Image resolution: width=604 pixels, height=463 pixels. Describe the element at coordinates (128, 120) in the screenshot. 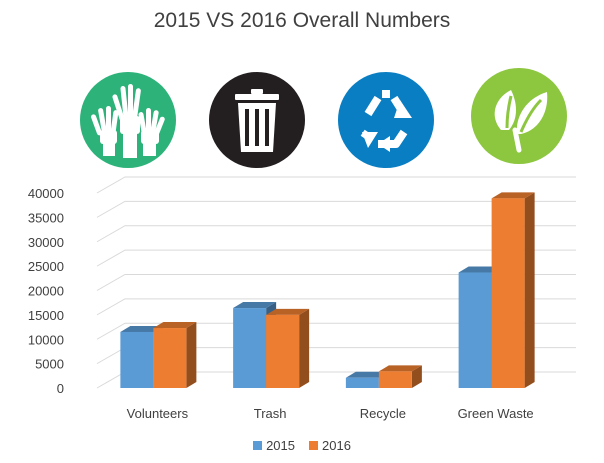

I see `raised-hands-icon` at that location.